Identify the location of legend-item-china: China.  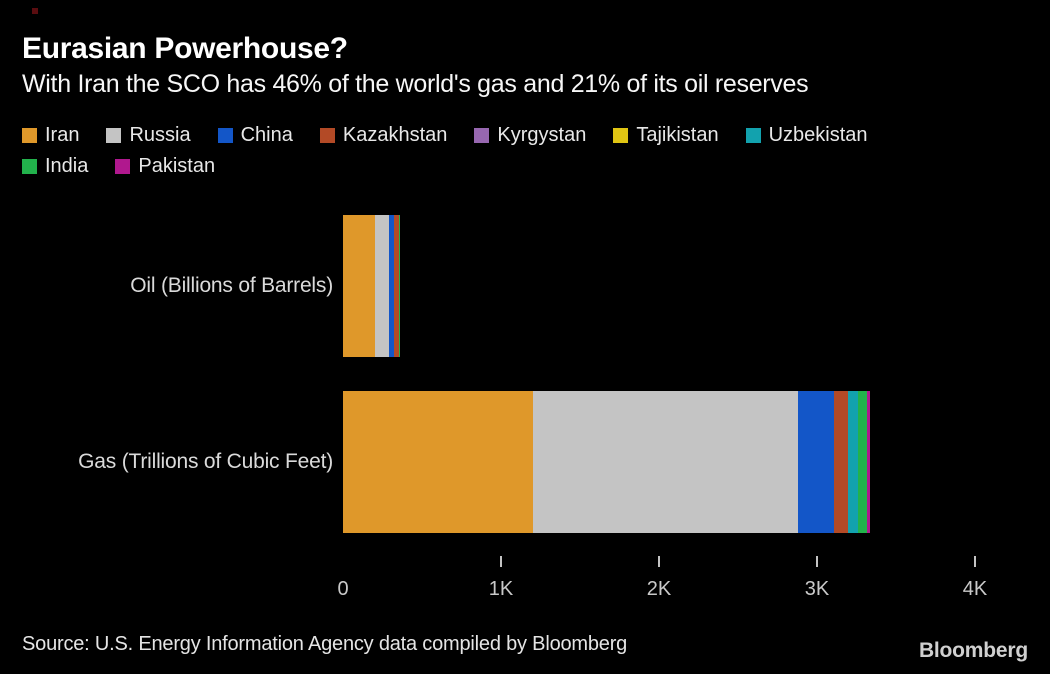
(255, 135).